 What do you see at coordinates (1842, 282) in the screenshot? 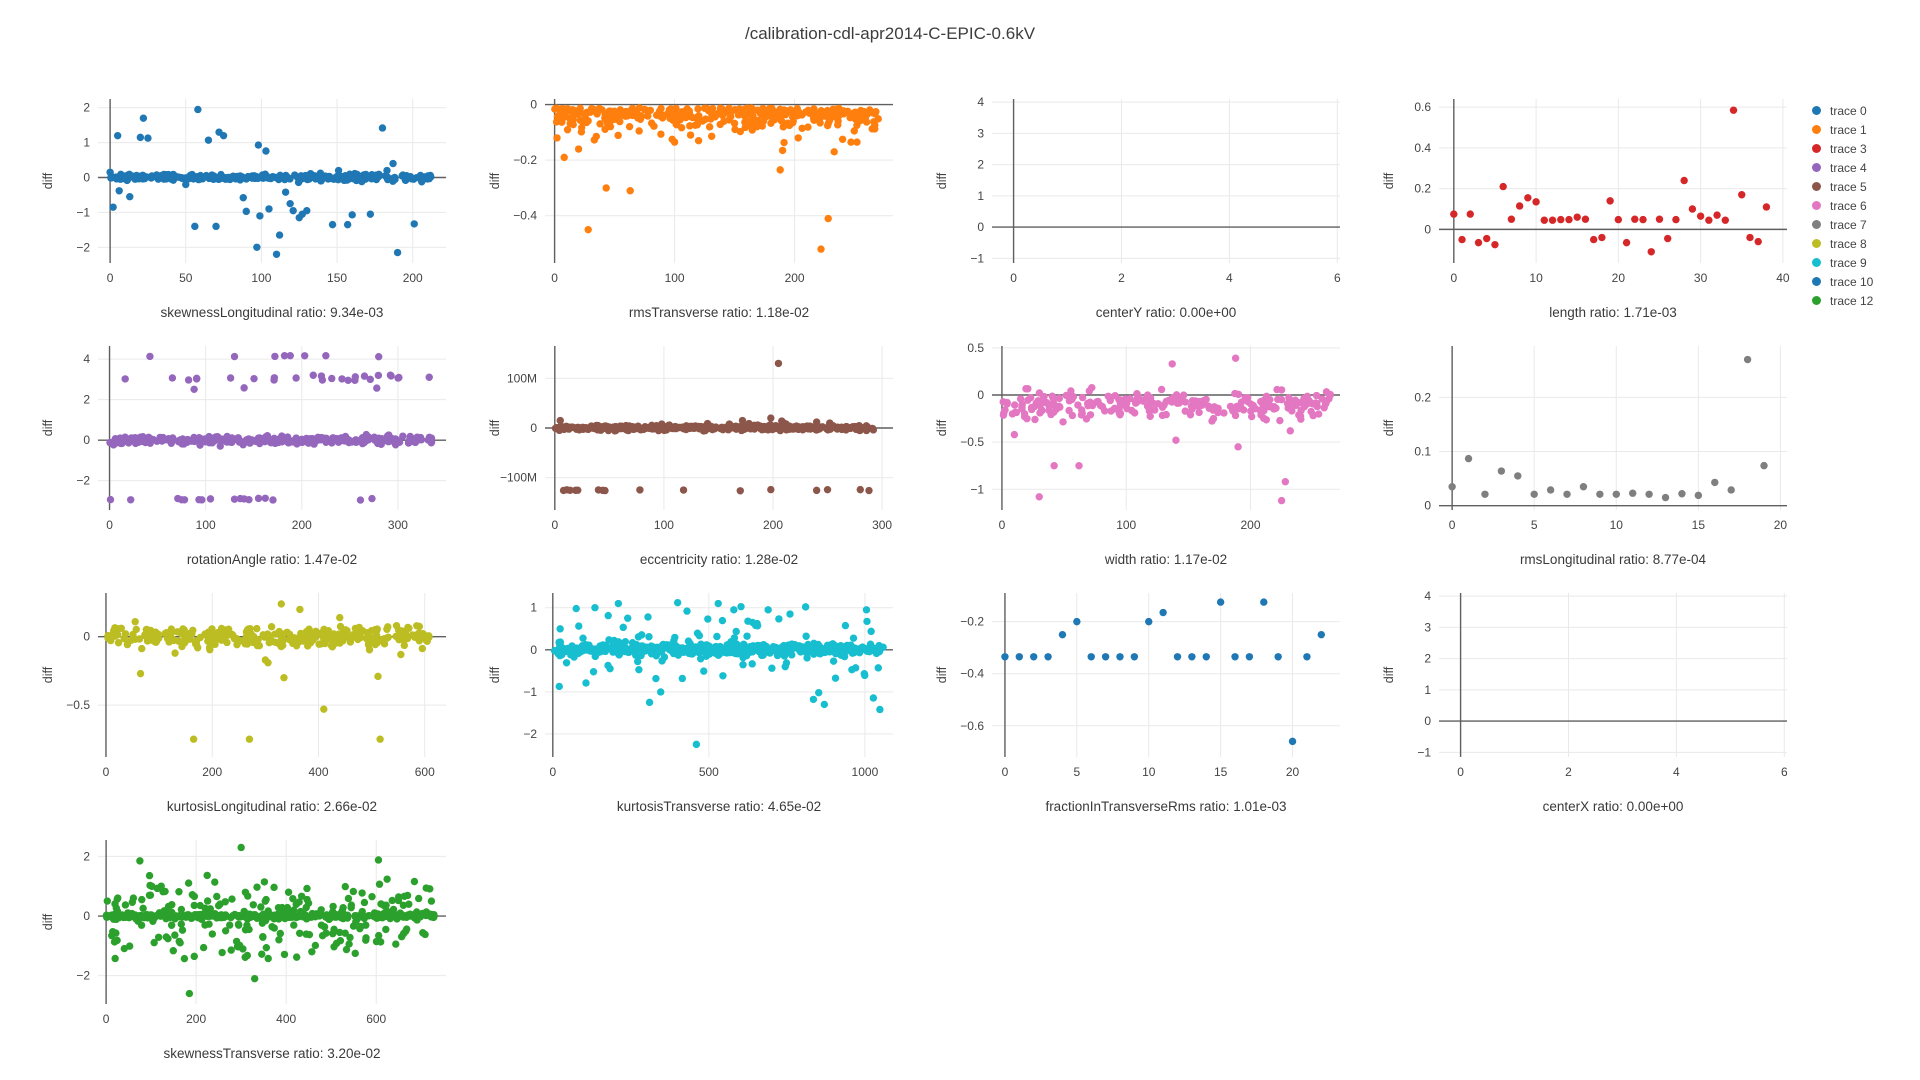
I see `legend-item-trace-10: trace 10` at bounding box center [1842, 282].